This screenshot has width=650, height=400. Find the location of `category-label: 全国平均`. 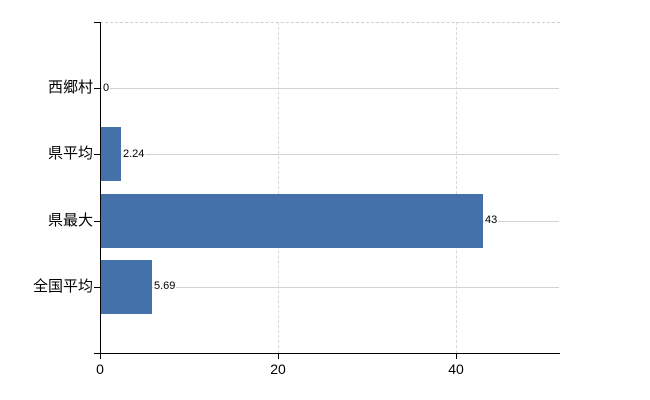

category-label: 全国平均 is located at coordinates (62, 286).